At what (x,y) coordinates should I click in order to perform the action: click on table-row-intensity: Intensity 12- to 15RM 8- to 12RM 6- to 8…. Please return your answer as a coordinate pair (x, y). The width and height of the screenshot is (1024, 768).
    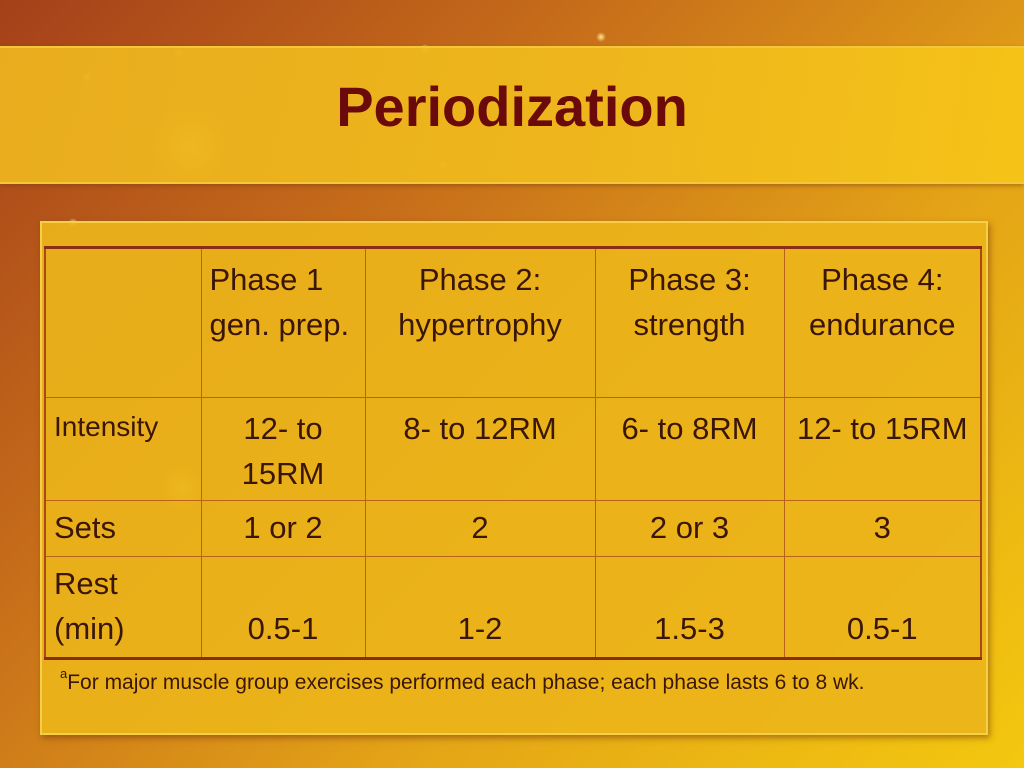
    Looking at the image, I should click on (513, 449).